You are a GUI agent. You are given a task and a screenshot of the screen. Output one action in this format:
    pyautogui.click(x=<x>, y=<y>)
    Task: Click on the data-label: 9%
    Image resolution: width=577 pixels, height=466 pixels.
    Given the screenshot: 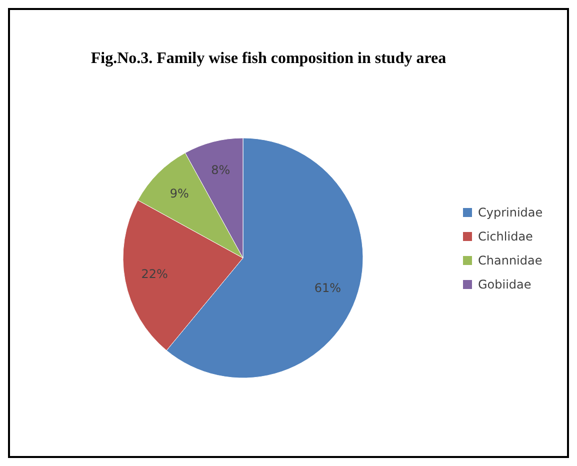 What is the action you would take?
    pyautogui.click(x=179, y=193)
    